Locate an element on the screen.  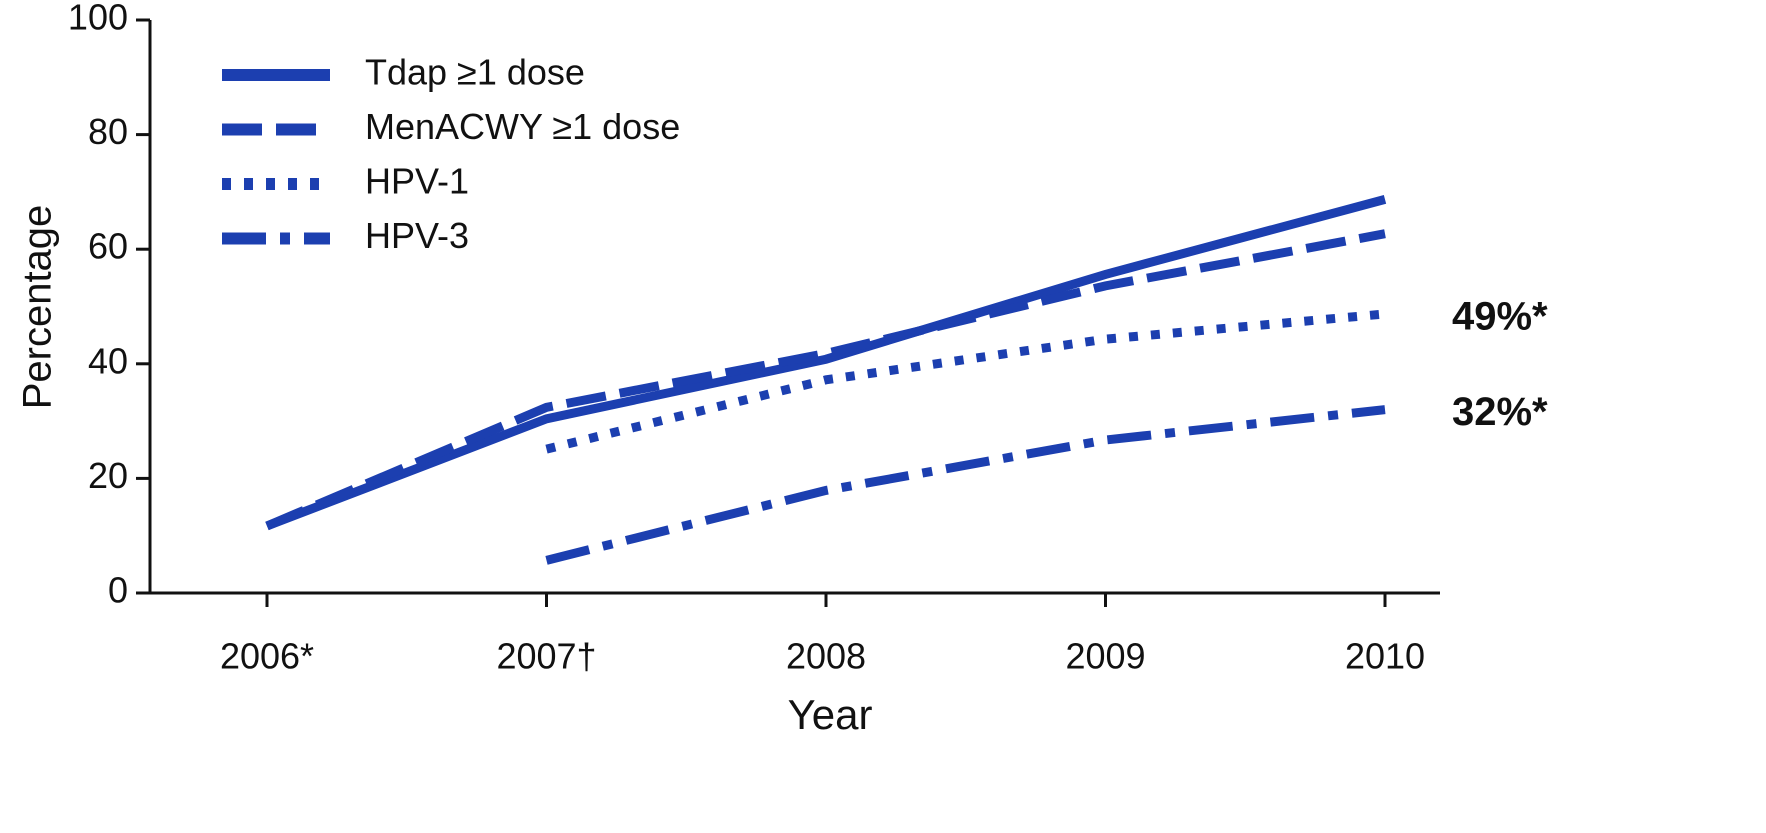
y-tick-label: 60 is located at coordinates (108, 246).